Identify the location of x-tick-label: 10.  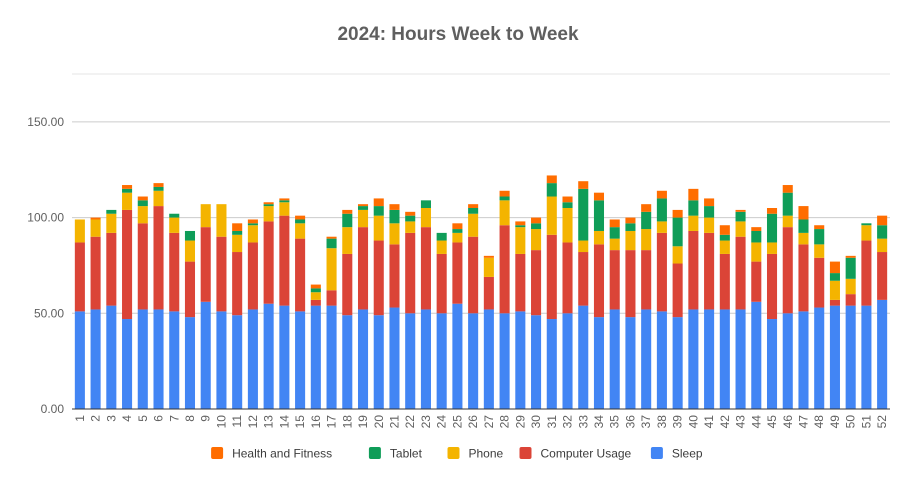
(221, 422).